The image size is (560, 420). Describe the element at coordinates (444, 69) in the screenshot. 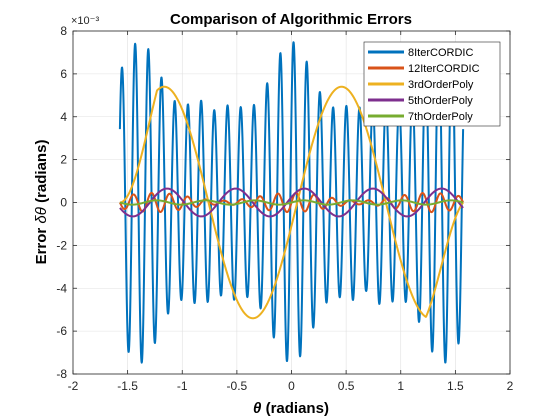

I see `legend-label-12IterCORDIC: 12IterCORDIC` at that location.